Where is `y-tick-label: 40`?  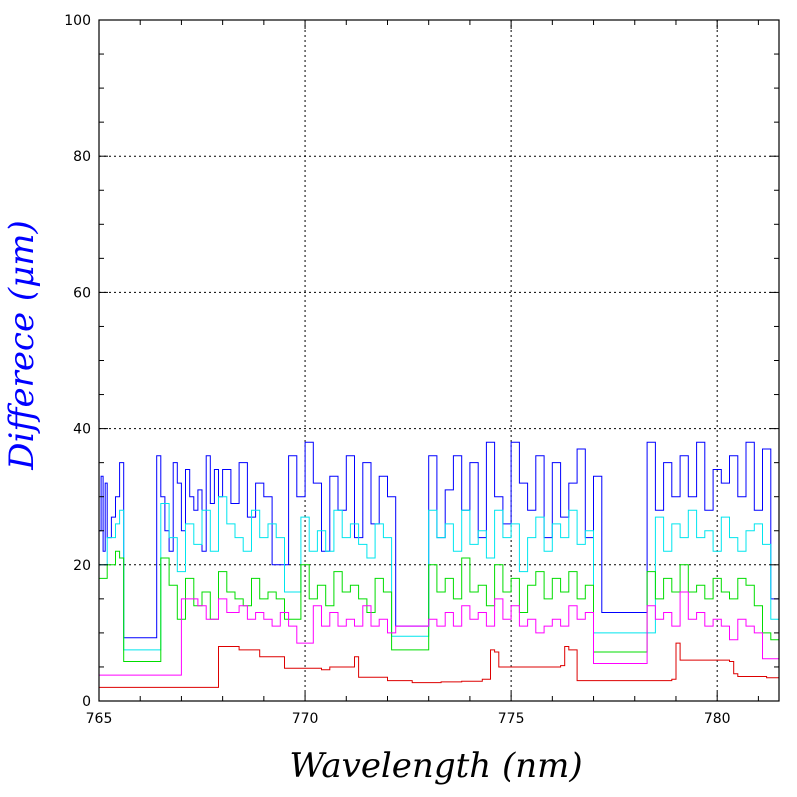 y-tick-label: 40 is located at coordinates (82, 430).